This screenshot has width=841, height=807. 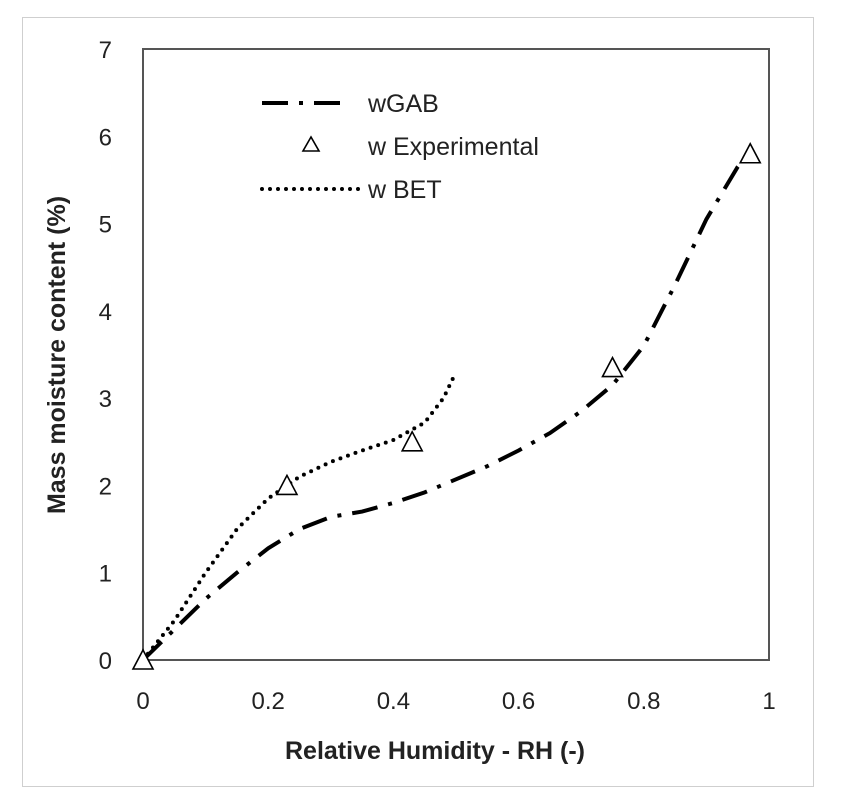 I want to click on legend: wGAB w Experimental w BET, so click(x=399, y=147).